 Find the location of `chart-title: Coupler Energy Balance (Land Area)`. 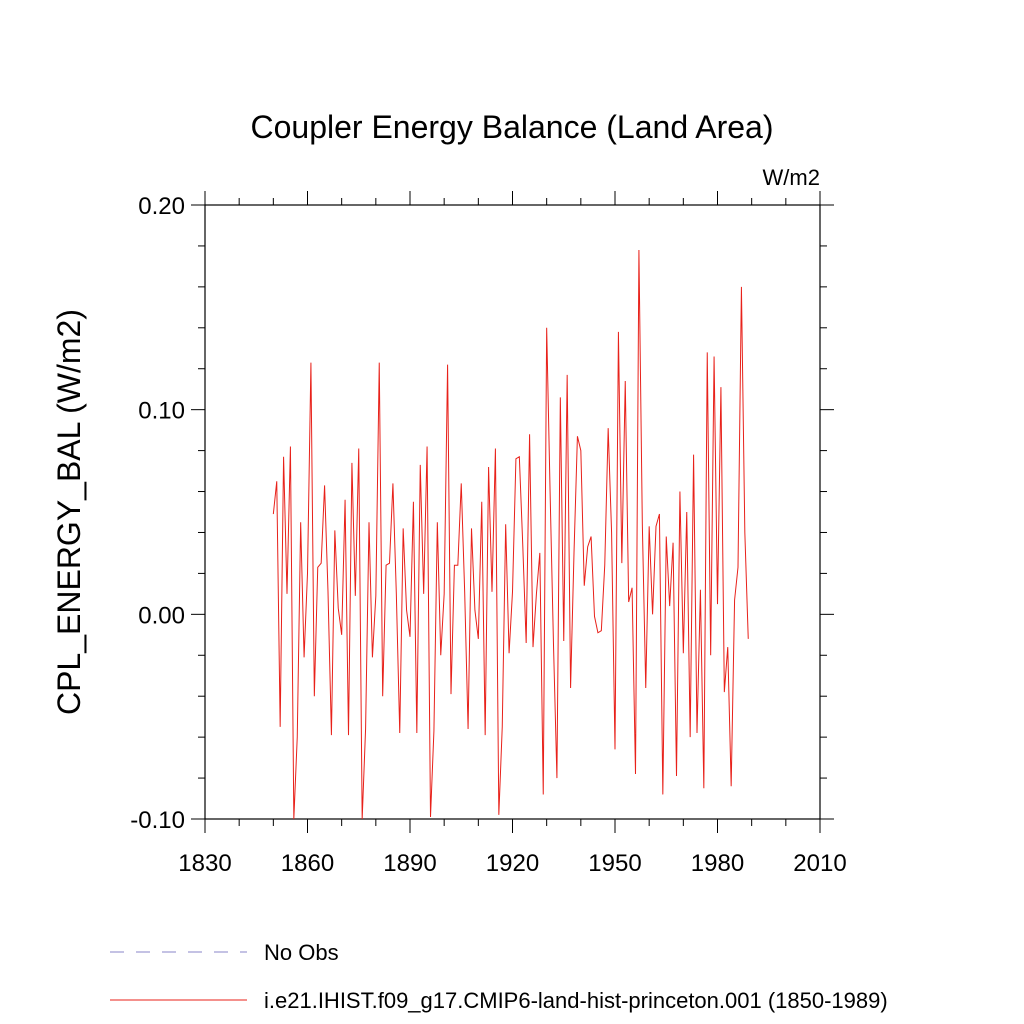

chart-title: Coupler Energy Balance (Land Area) is located at coordinates (512, 127).